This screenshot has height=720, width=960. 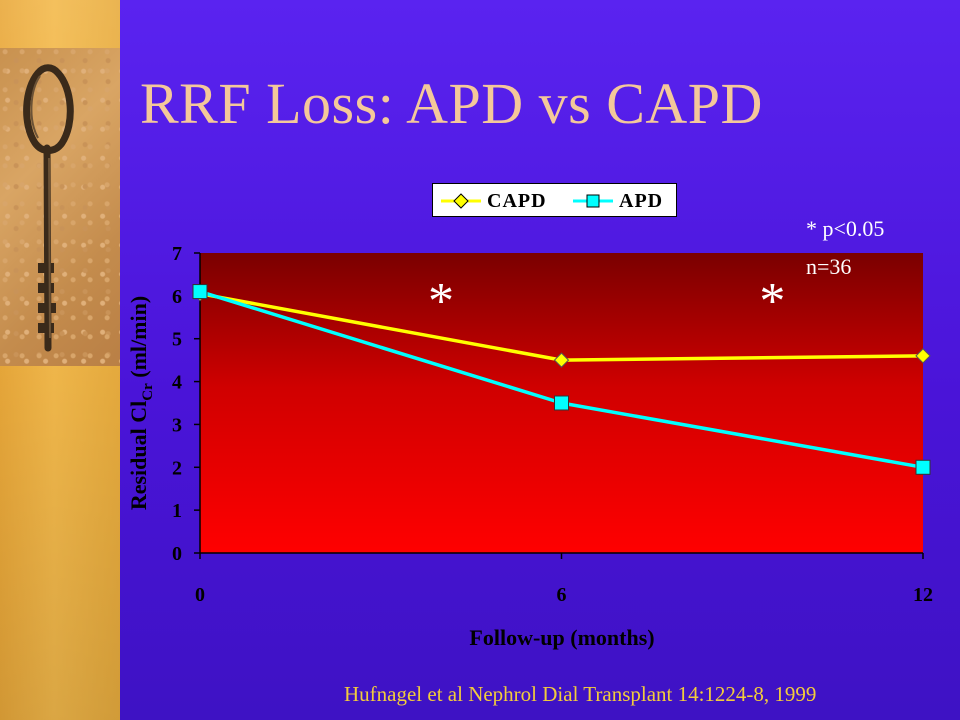 I want to click on y-tick-label: 1, so click(x=177, y=511).